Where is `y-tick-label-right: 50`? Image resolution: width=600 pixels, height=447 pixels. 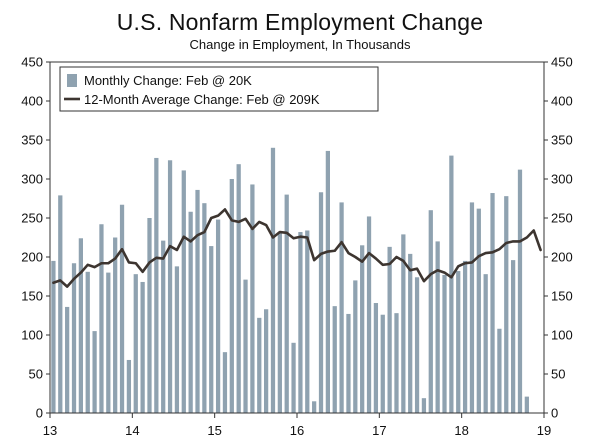
y-tick-label-right: 50 is located at coordinates (558, 374).